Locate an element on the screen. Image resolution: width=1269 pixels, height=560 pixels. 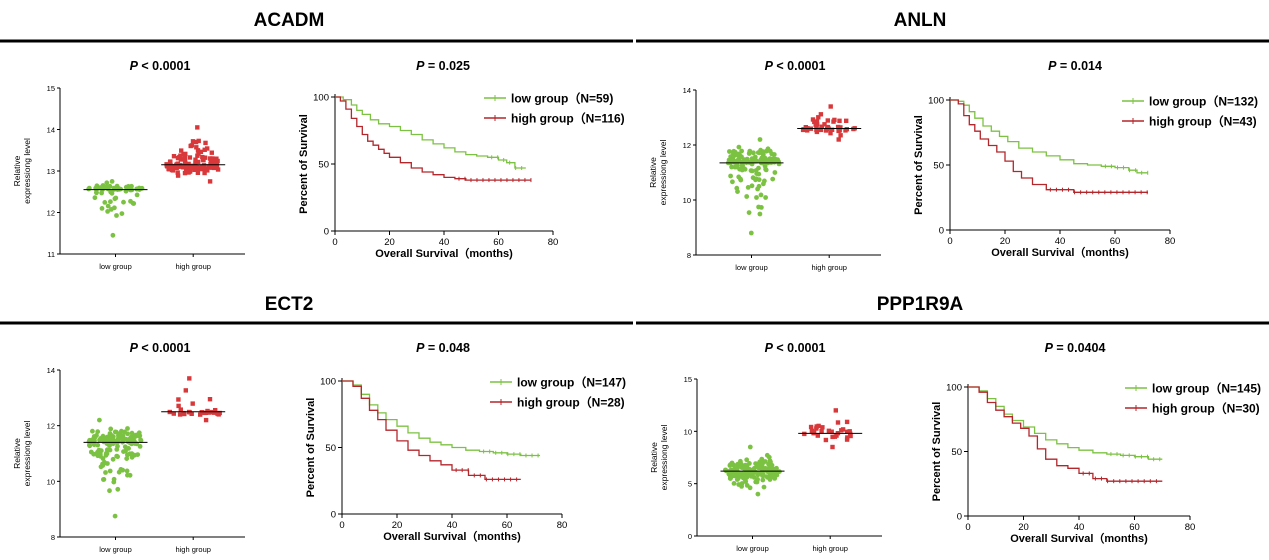
scatter-y-tick-label: 5 is located at coordinates (690, 484).